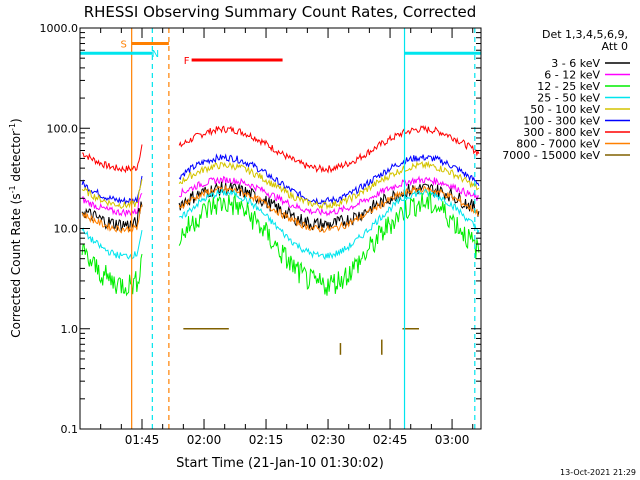 This screenshot has height=480, width=640. Describe the element at coordinates (155, 54) in the screenshot. I see `night-label: N` at that location.